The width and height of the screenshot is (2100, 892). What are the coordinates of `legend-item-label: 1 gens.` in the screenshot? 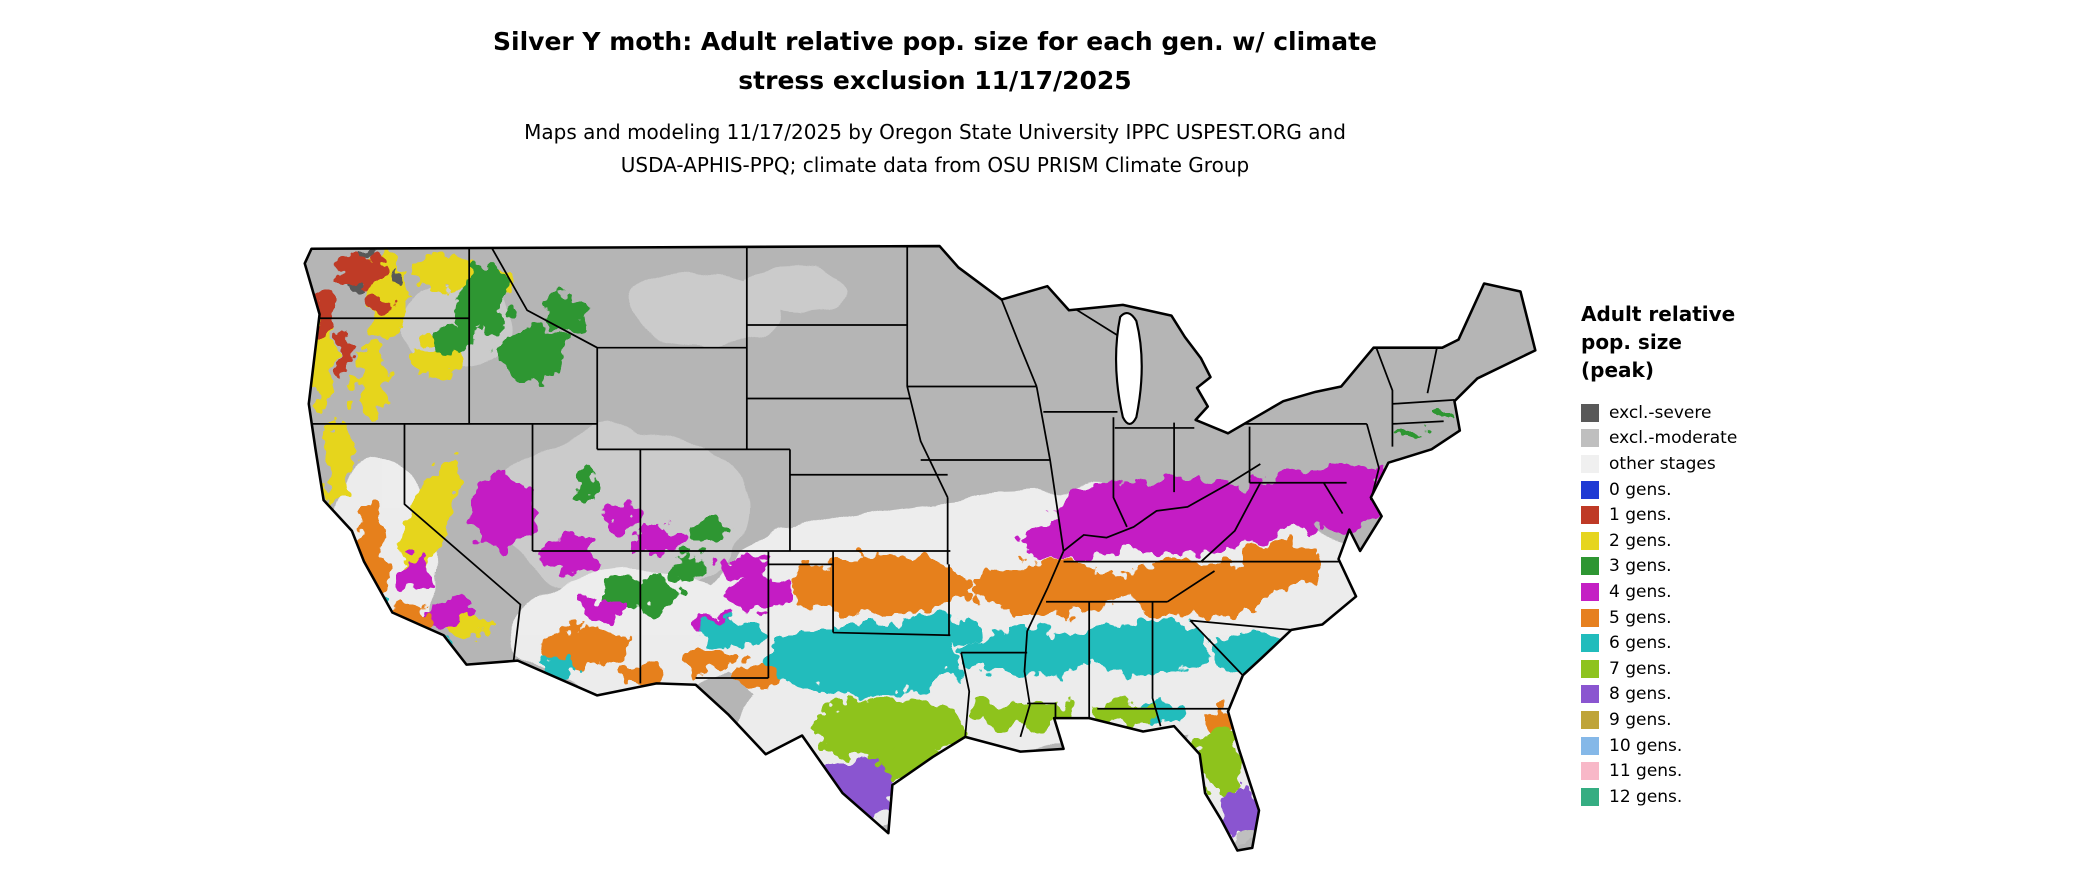 It's located at (1640, 515).